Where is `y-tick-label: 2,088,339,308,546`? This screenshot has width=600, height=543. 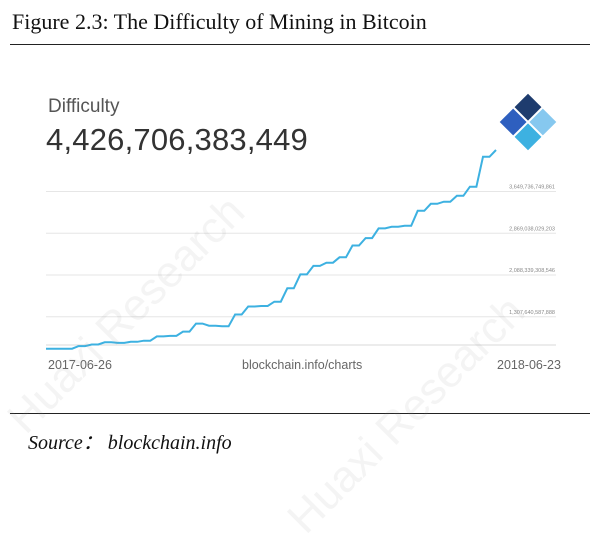
y-tick-label: 2,088,339,308,546 is located at coordinates (532, 271).